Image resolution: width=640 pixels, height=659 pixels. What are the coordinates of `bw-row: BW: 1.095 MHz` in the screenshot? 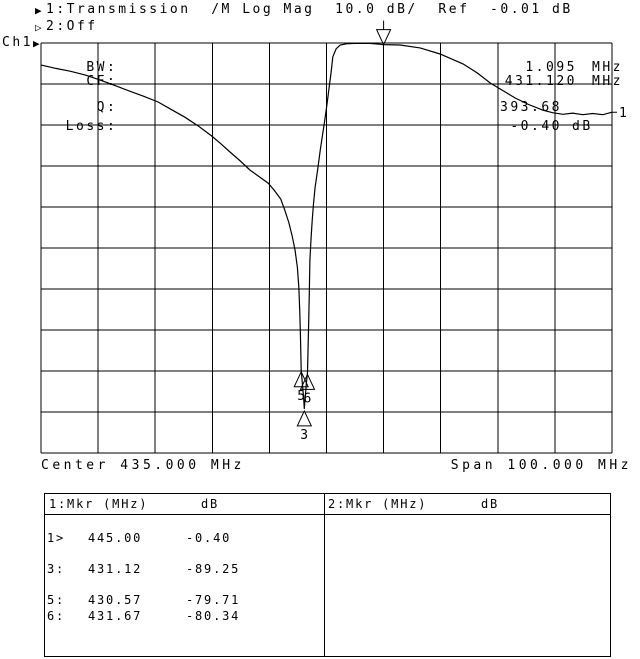 It's located at (320, 61).